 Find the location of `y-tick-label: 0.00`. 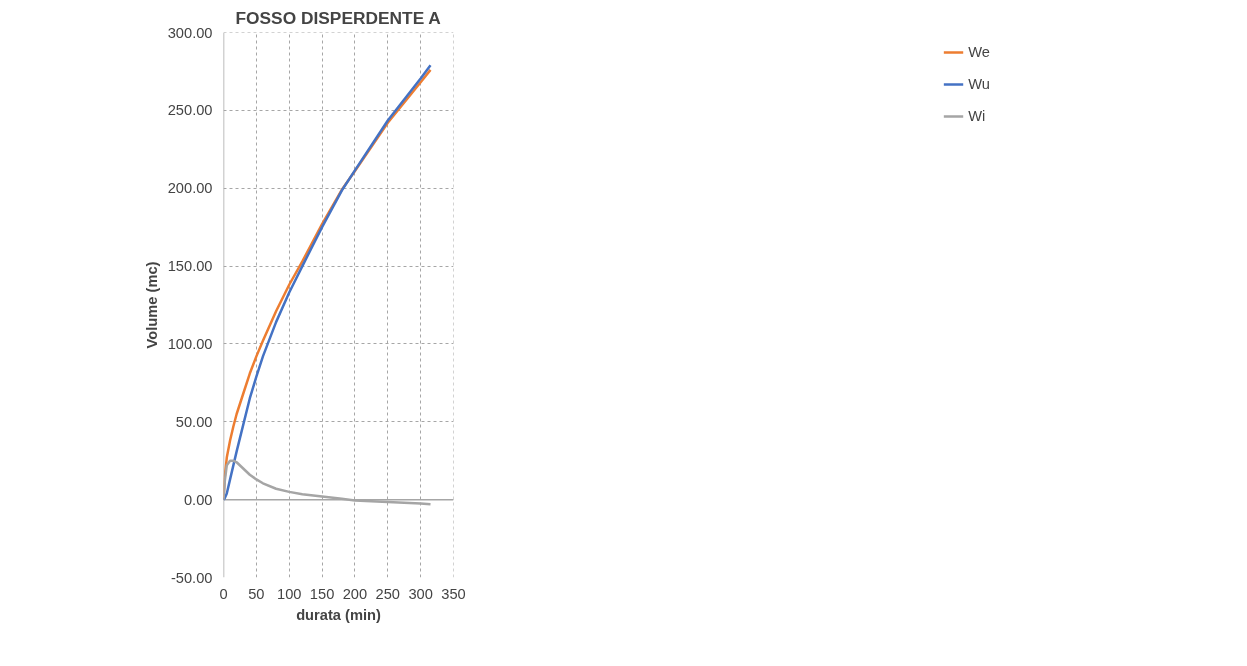

y-tick-label: 0.00 is located at coordinates (198, 499).